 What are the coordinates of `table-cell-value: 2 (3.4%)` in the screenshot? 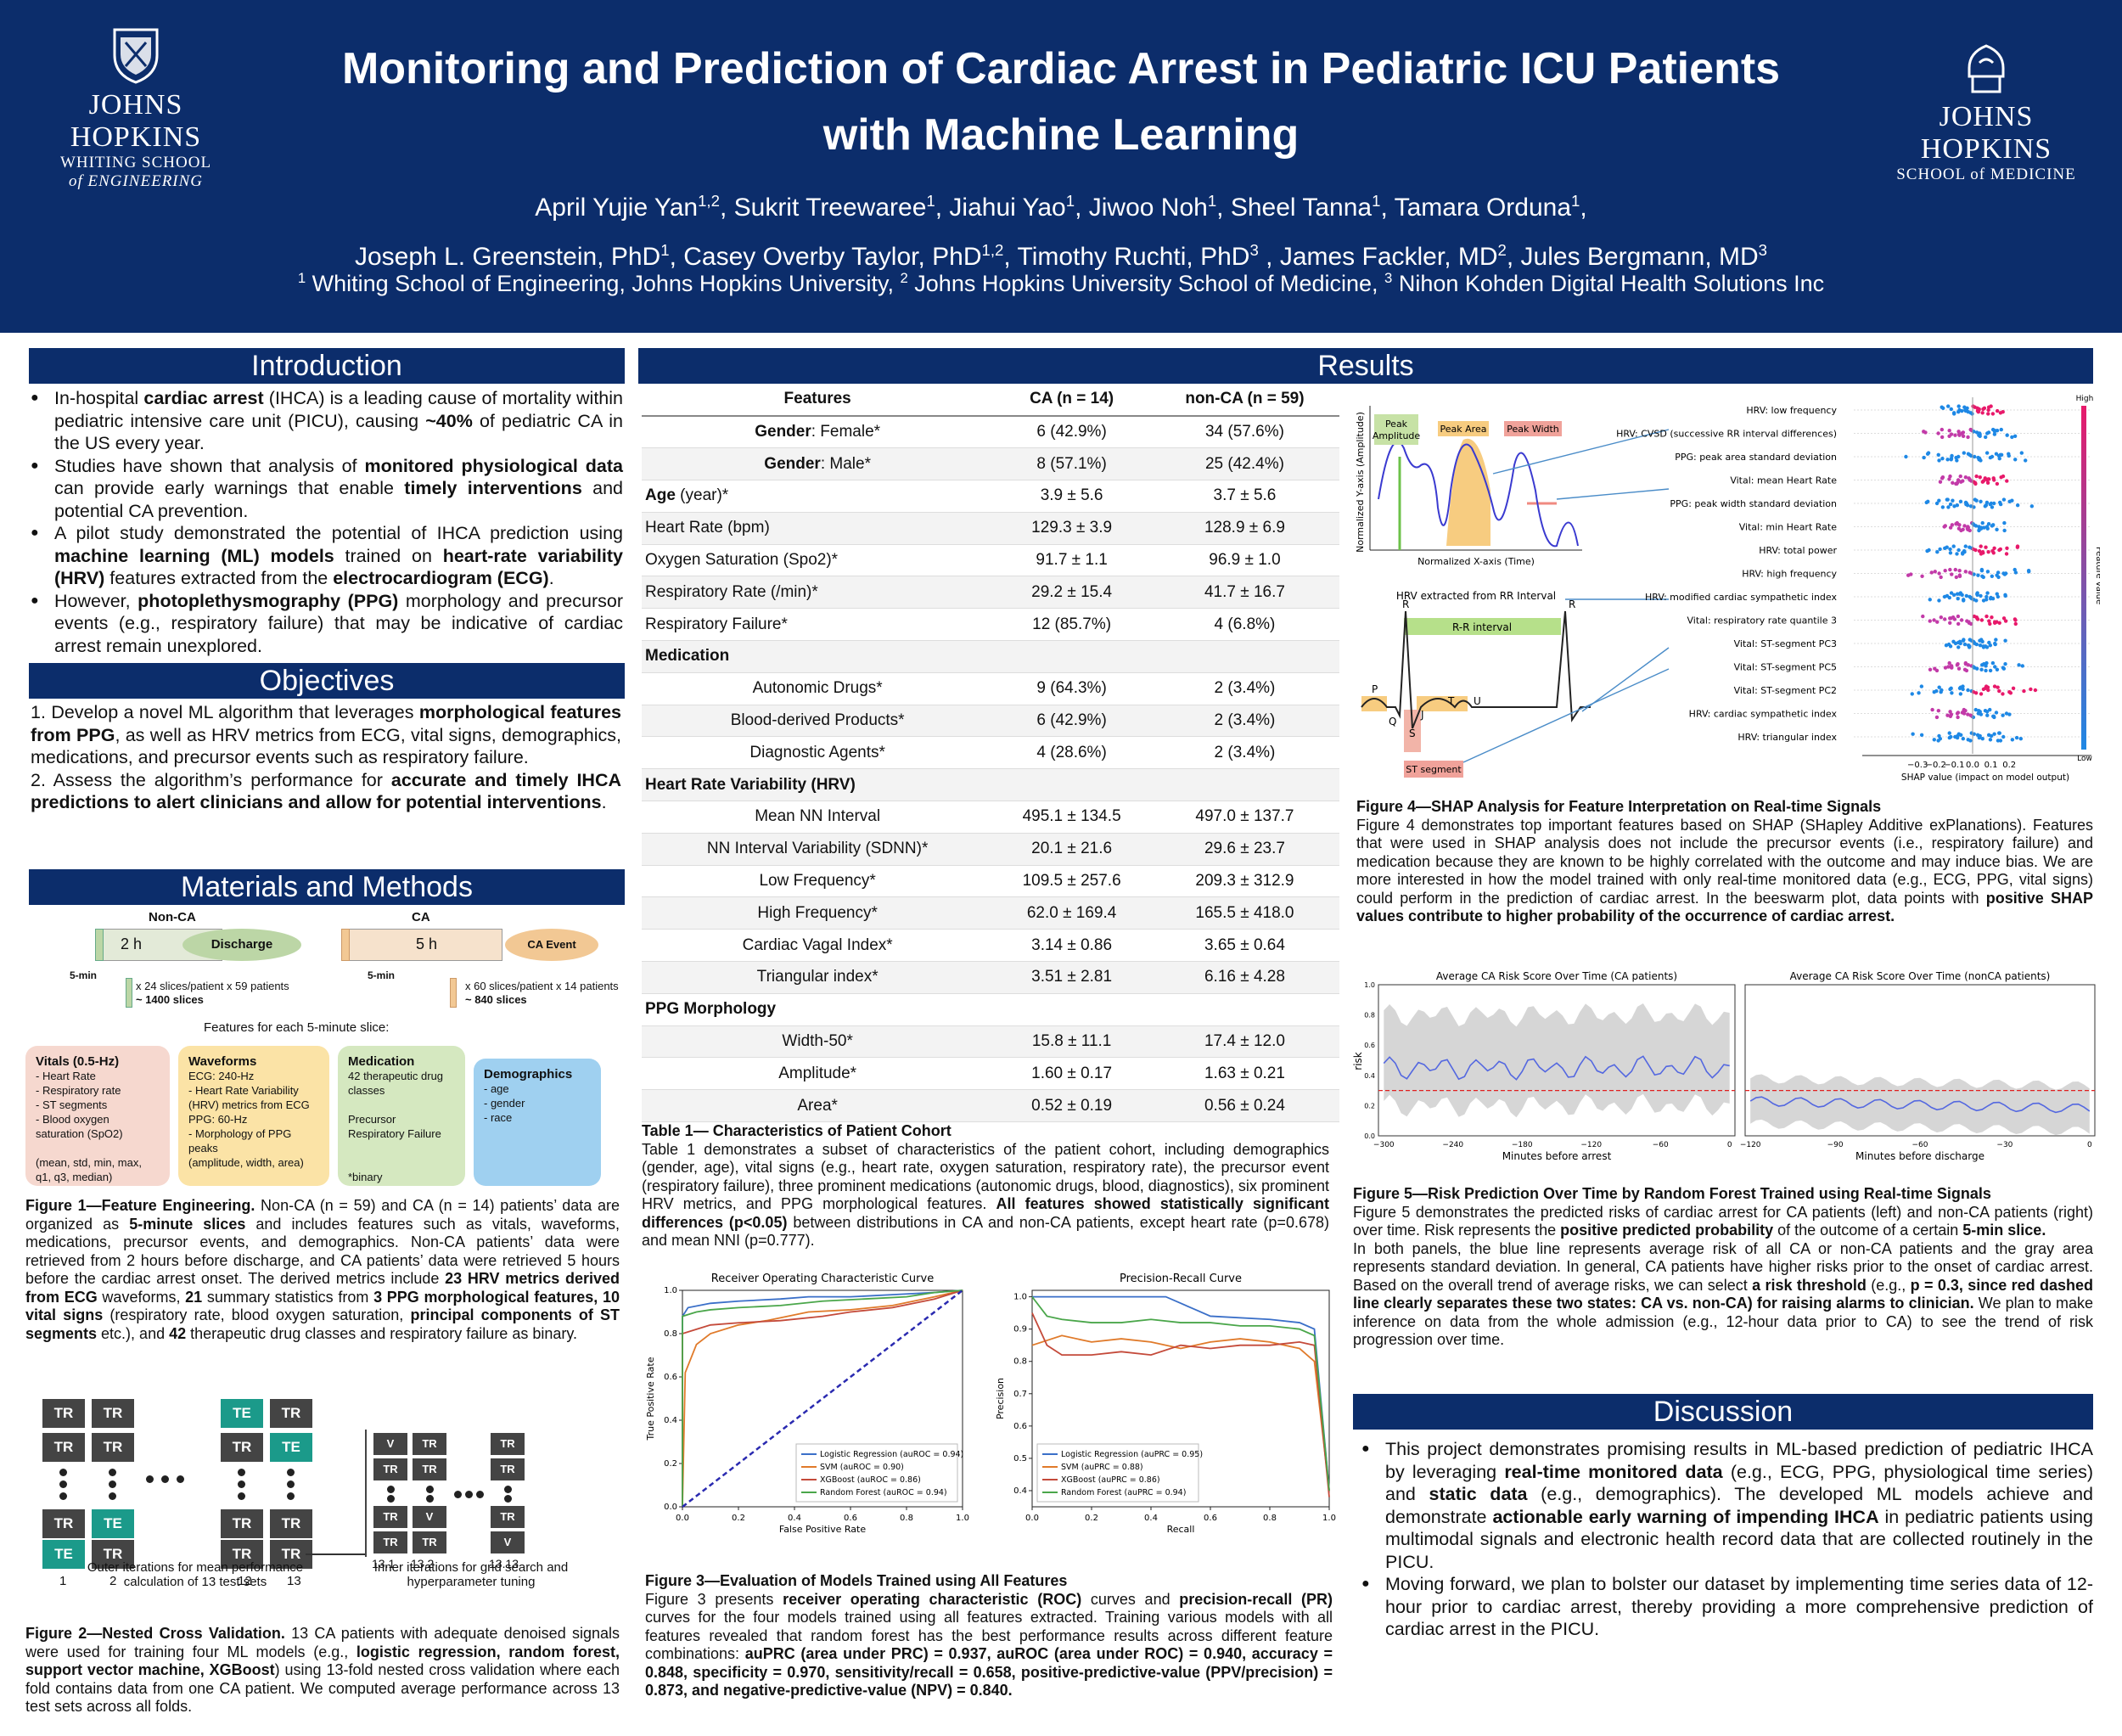 It's located at (1244, 753).